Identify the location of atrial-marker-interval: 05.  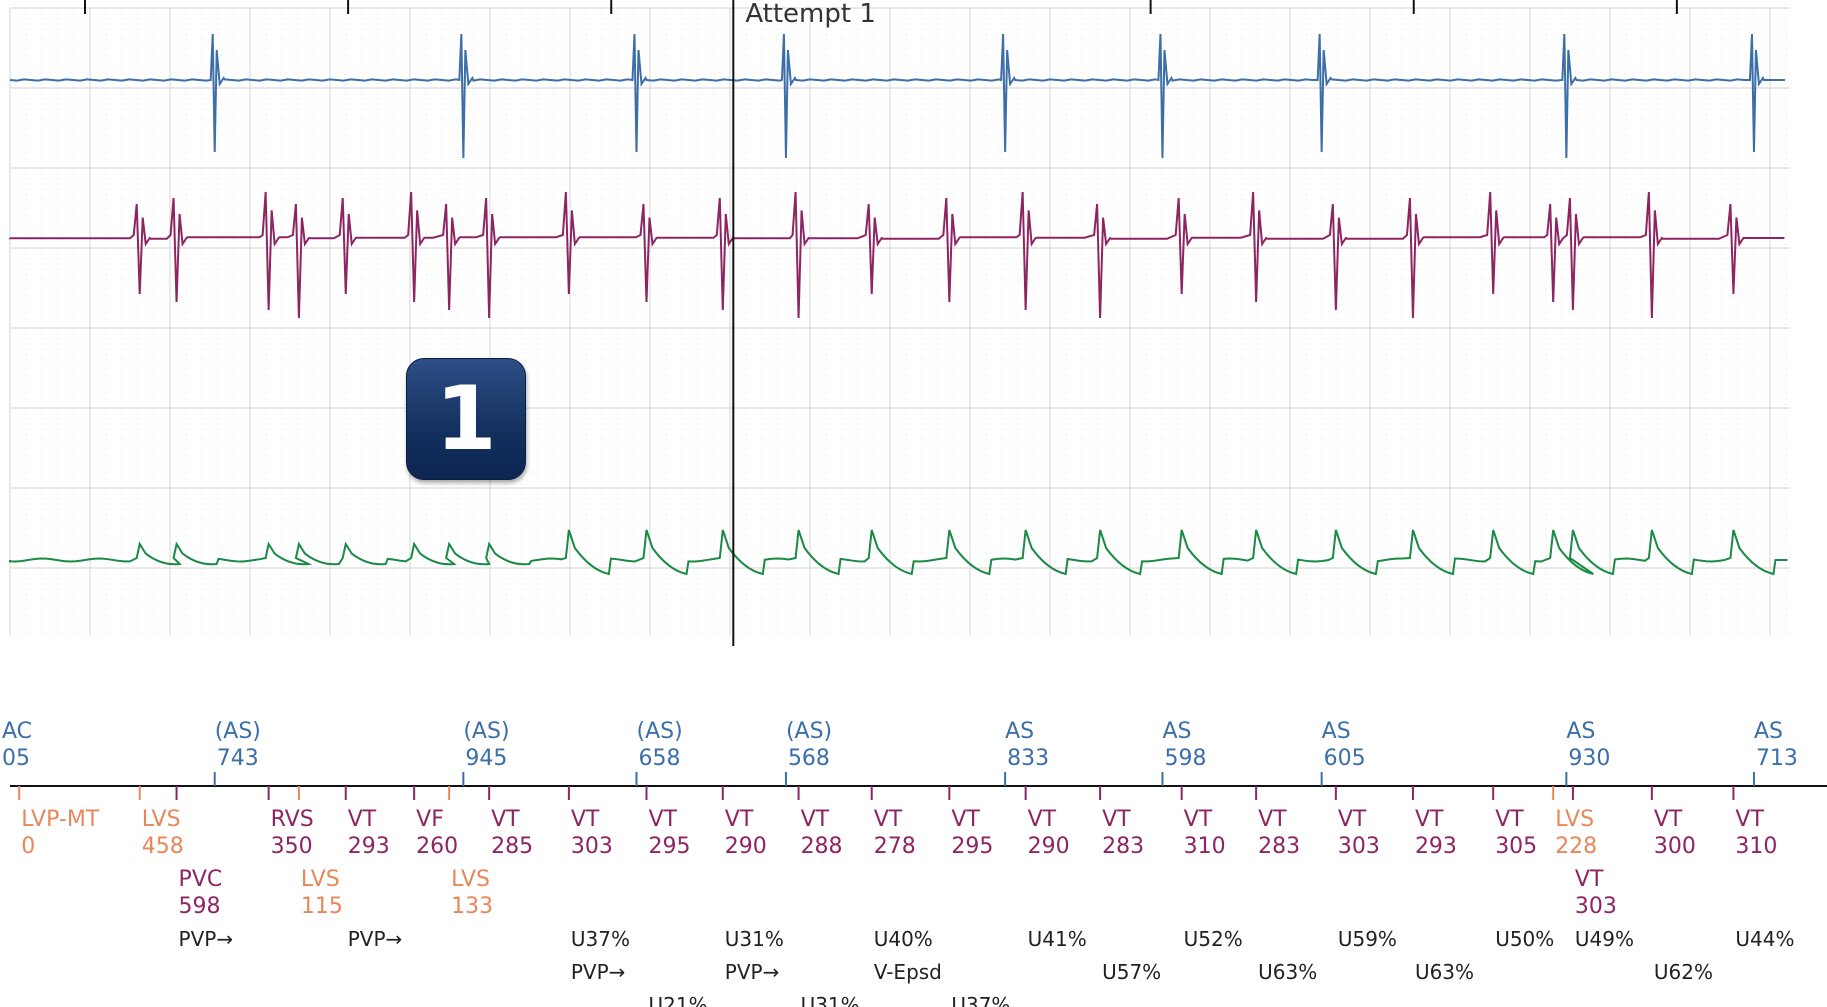
(16, 758).